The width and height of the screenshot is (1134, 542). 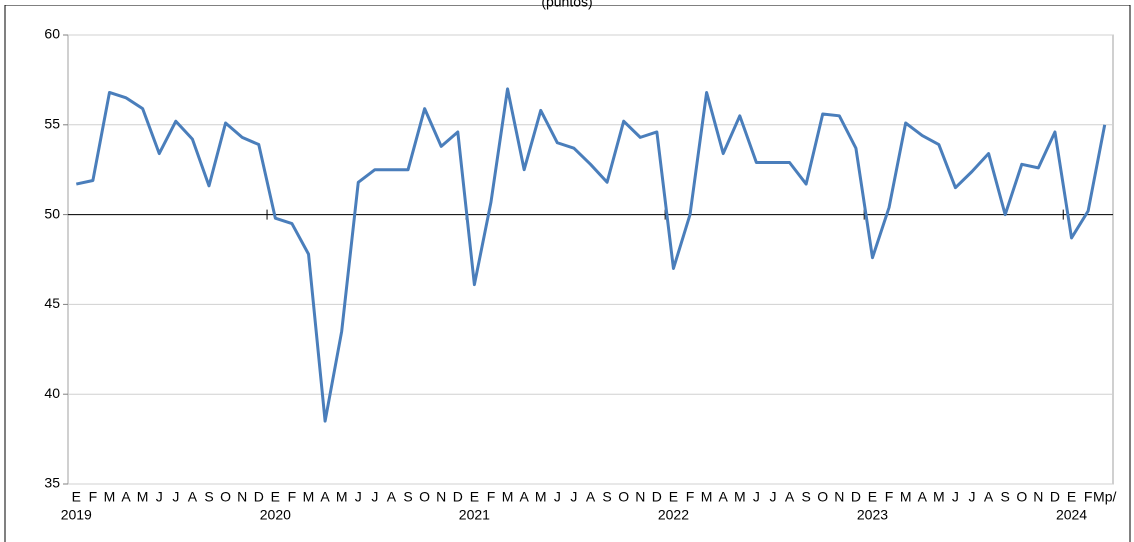 What do you see at coordinates (52, 34) in the screenshot?
I see `y-tick-label: 60` at bounding box center [52, 34].